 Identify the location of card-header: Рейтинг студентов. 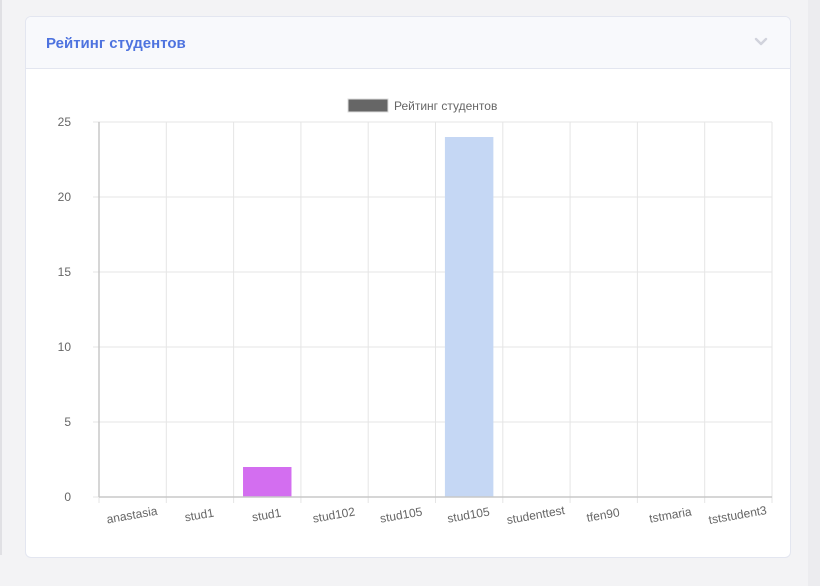
(408, 43).